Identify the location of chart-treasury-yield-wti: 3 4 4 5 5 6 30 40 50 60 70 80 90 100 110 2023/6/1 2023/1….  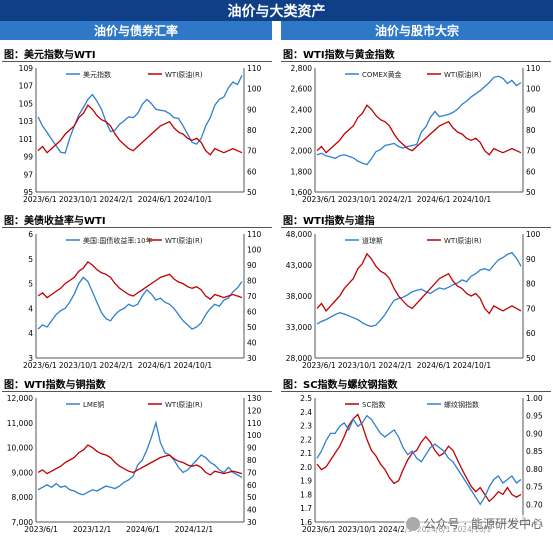
(142, 300).